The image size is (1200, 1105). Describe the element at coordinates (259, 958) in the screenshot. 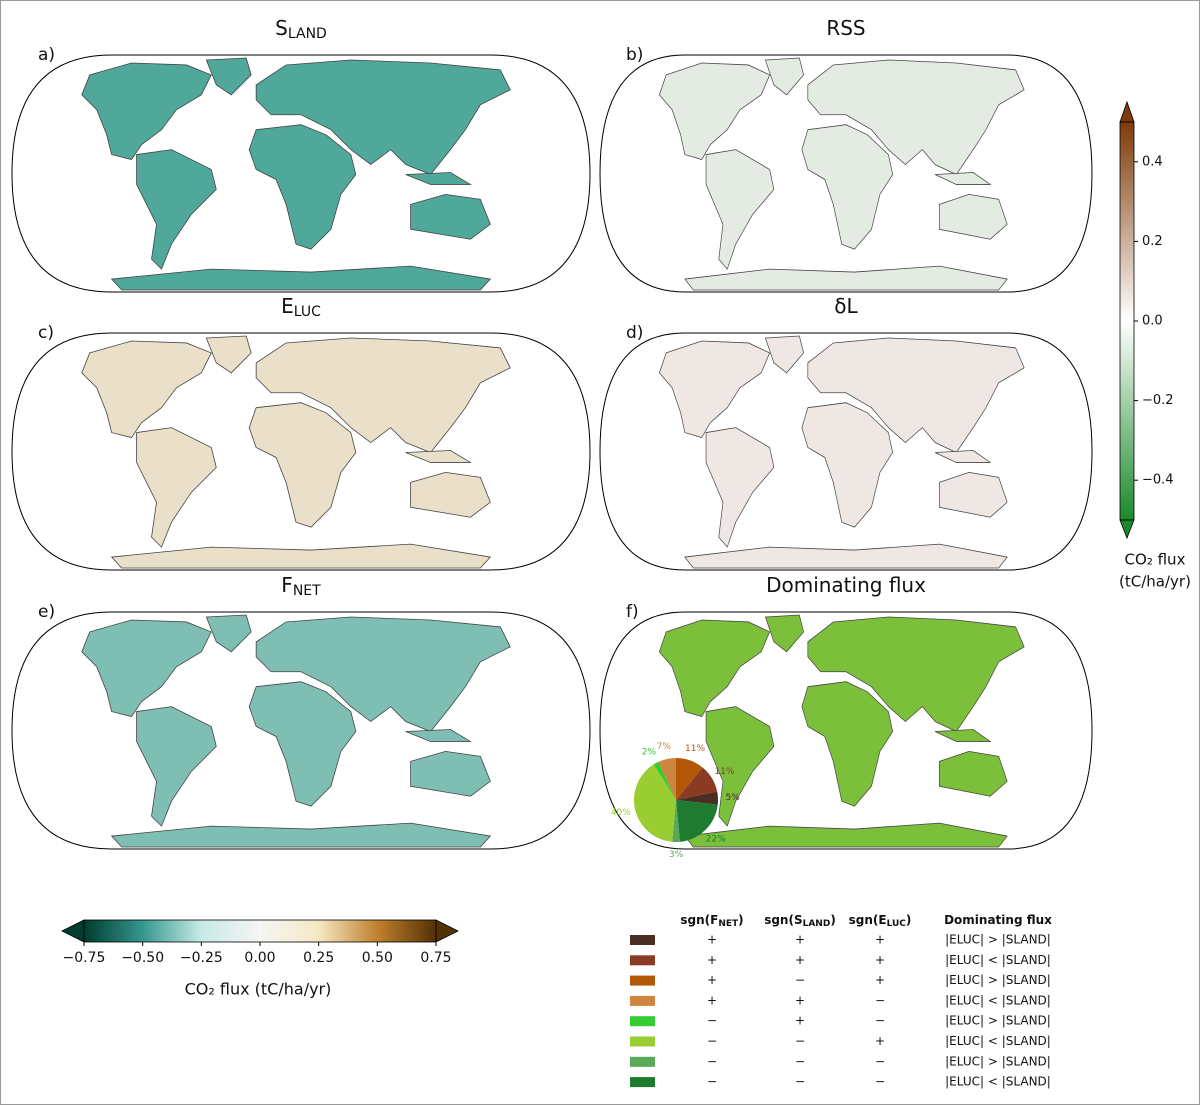

I see `x-tick-label: 0.00` at that location.